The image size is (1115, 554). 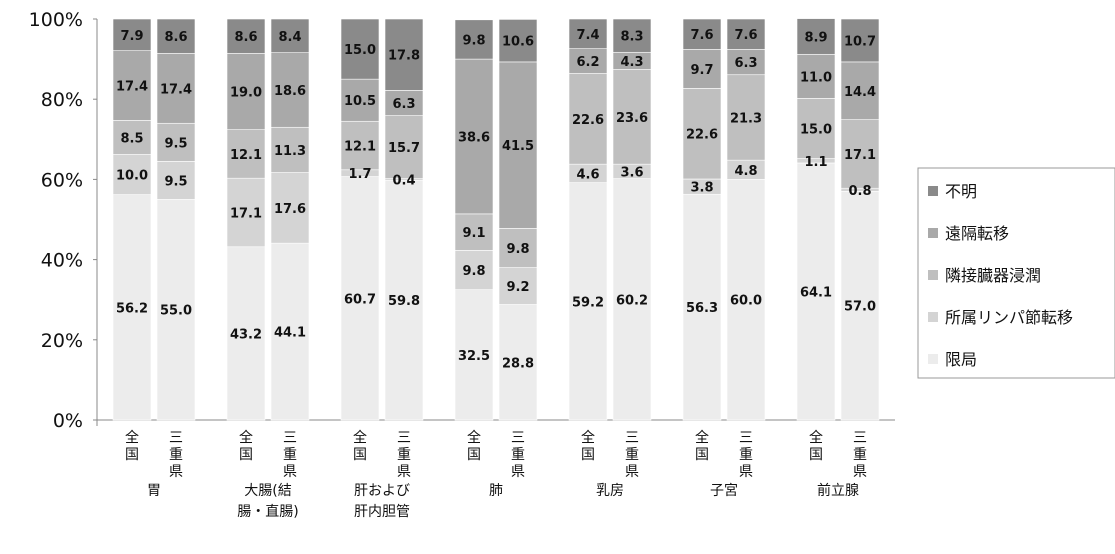 I want to click on y-tick-label: 0%, so click(x=68, y=421).